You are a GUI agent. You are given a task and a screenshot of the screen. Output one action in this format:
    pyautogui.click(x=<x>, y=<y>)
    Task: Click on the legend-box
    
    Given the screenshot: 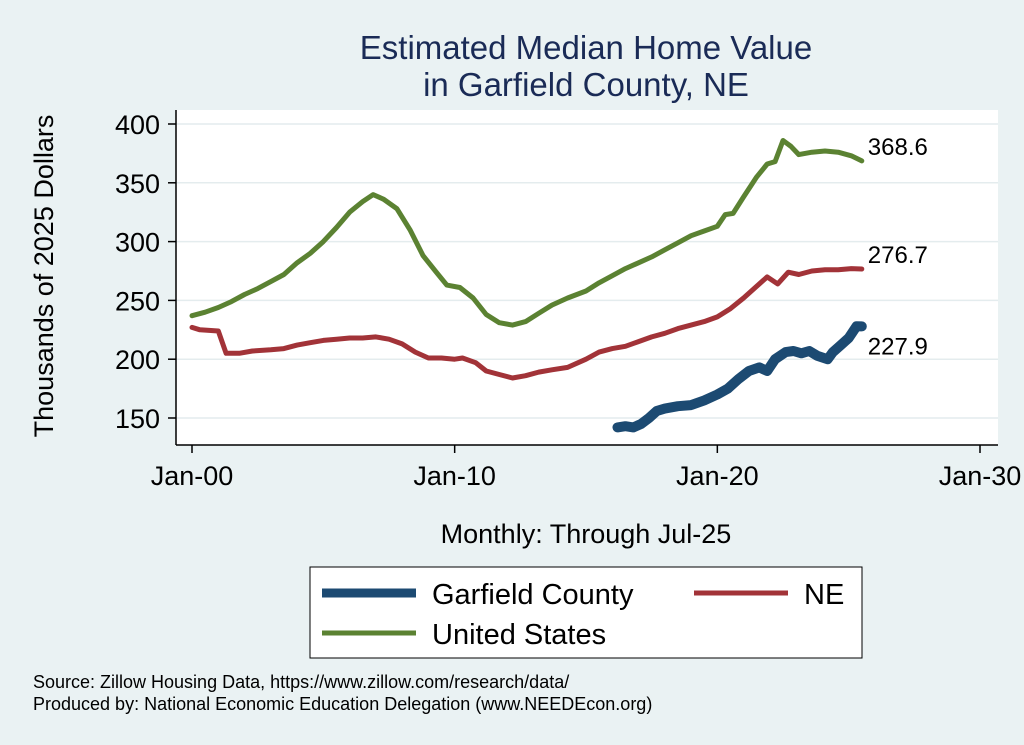 What is the action you would take?
    pyautogui.click(x=586, y=612)
    